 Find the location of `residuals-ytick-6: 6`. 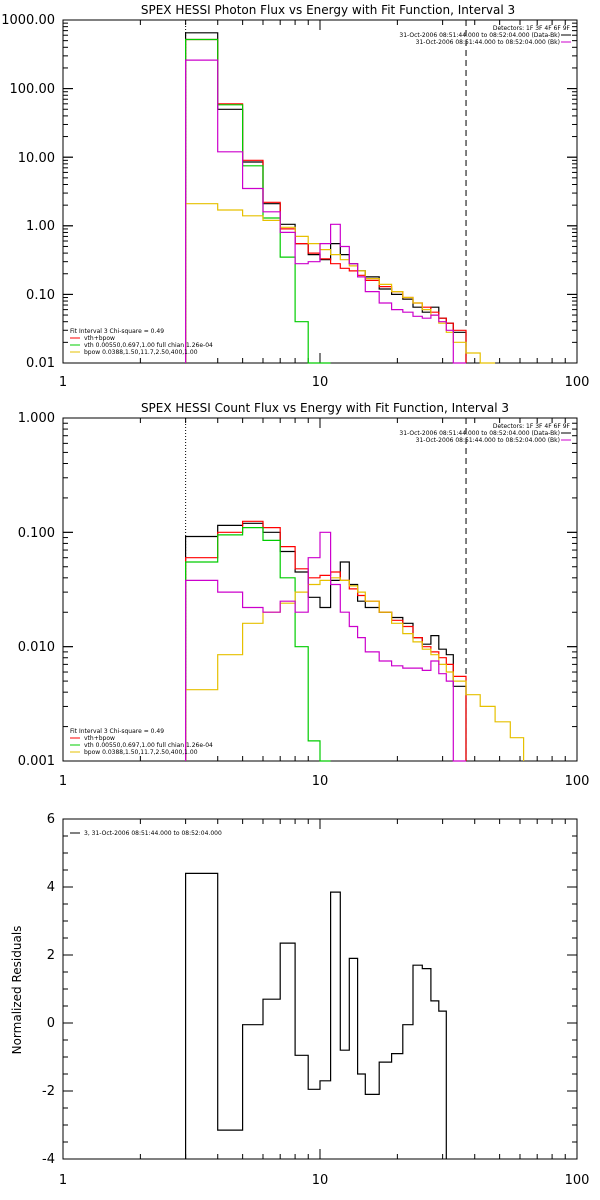

residuals-ytick-6: 6 is located at coordinates (51, 819).